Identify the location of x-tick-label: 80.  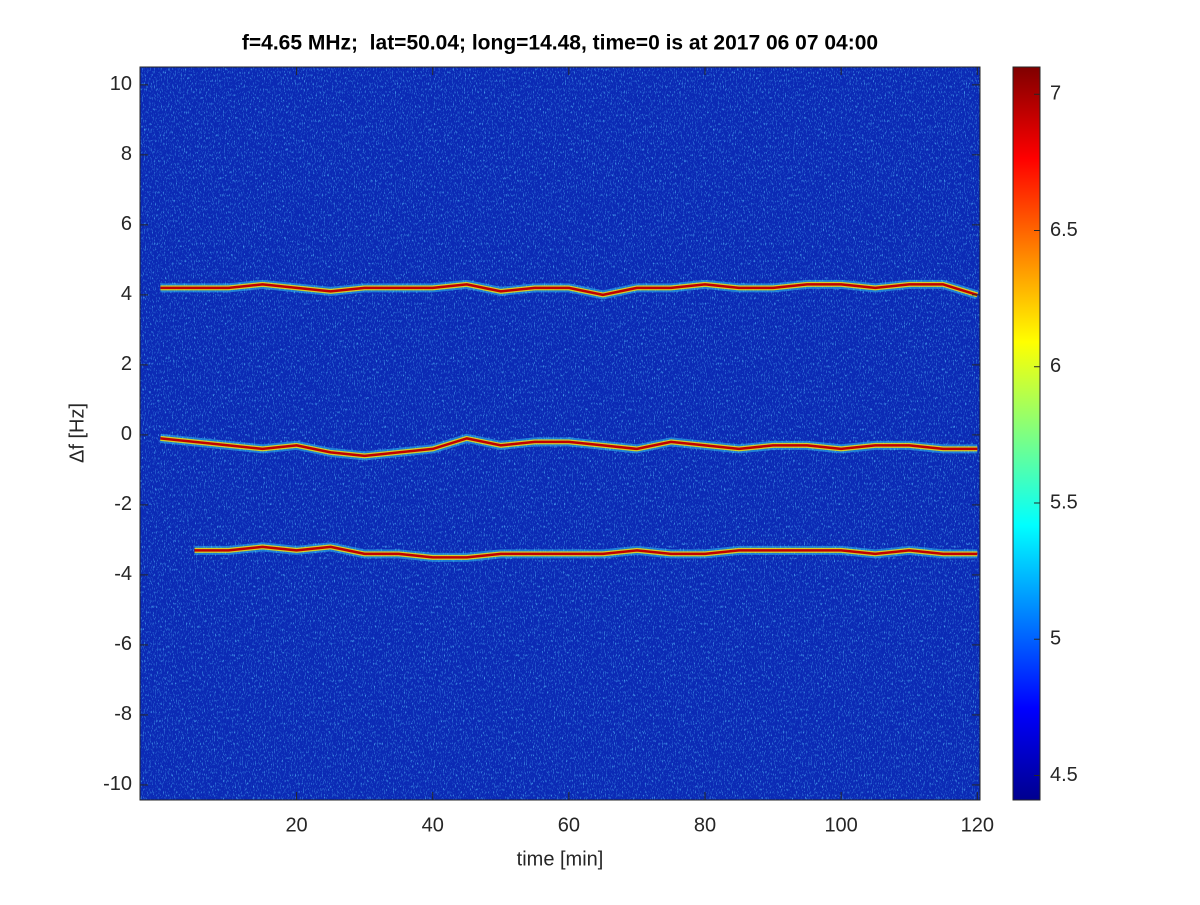
(705, 825).